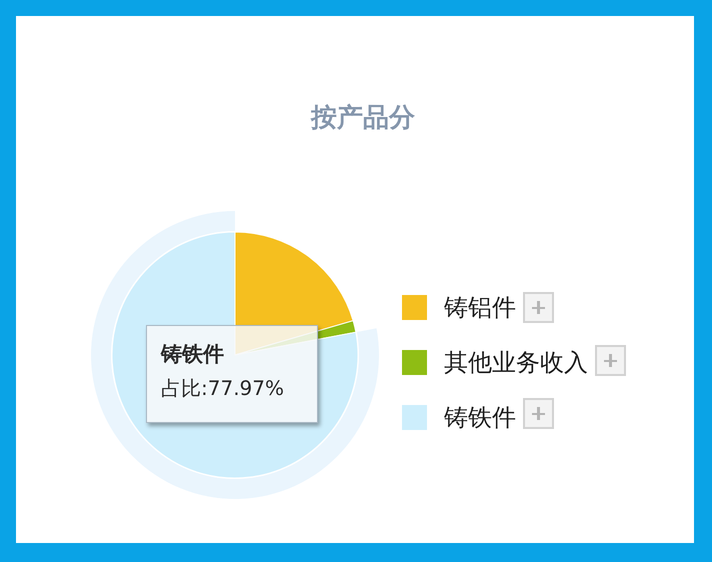 This screenshot has width=712, height=562. Describe the element at coordinates (479, 308) in the screenshot. I see `legend-label: 铸铝件` at that location.